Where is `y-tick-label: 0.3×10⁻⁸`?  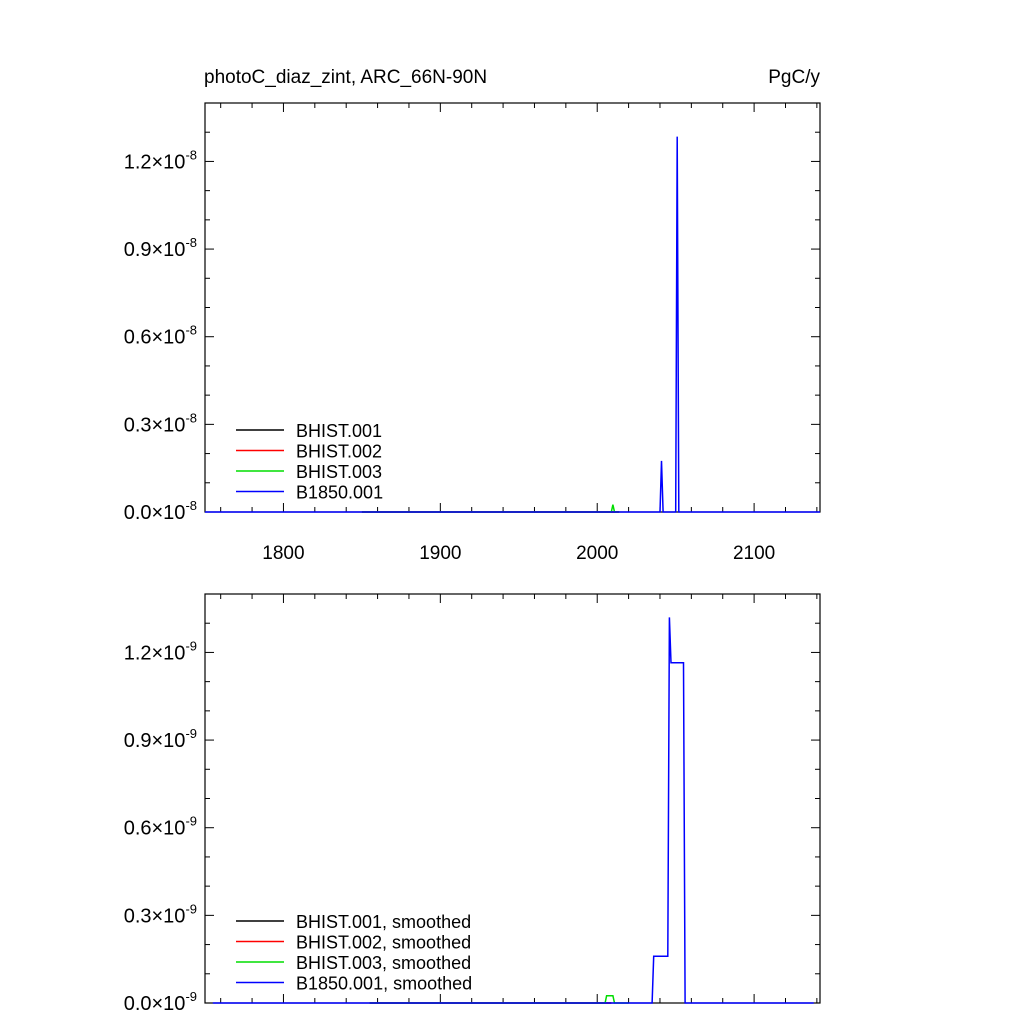
y-tick-label: 0.3×10⁻⁸ is located at coordinates (160, 423).